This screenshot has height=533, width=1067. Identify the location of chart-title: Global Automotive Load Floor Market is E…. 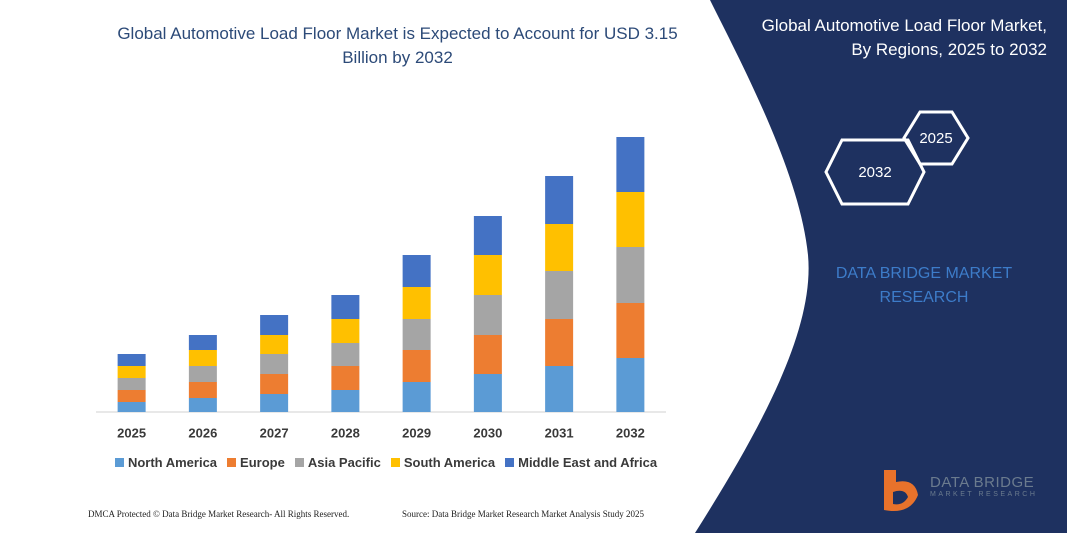
(397, 45).